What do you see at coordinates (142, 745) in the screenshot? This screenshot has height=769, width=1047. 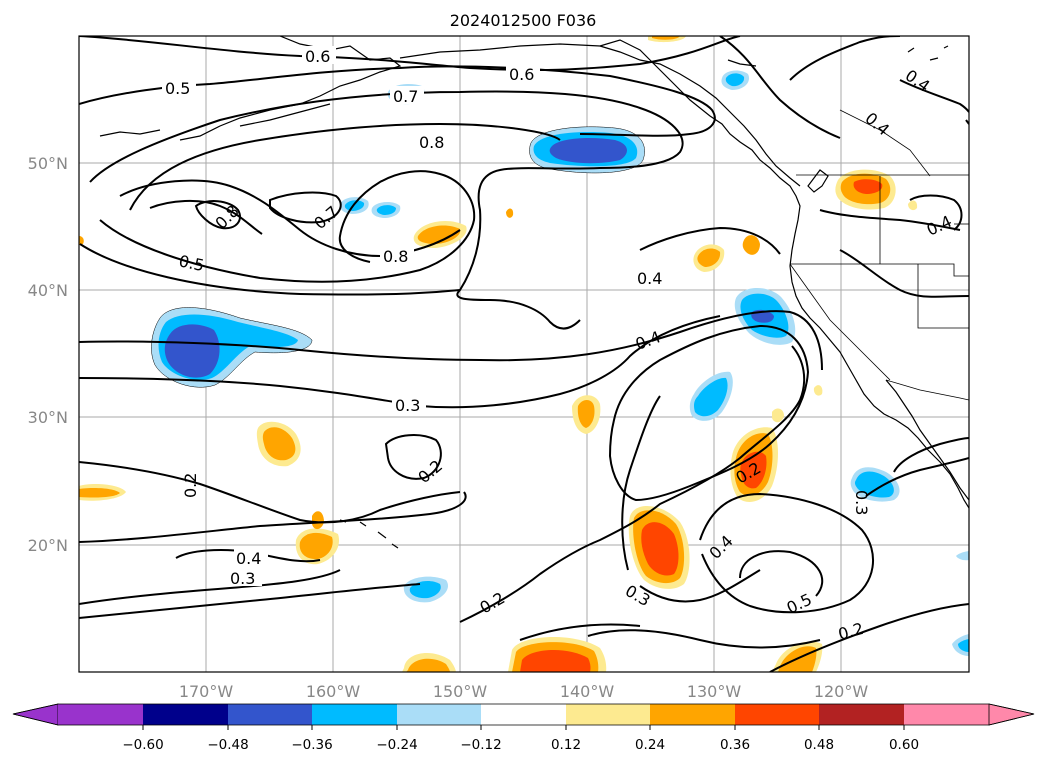 I see `colorbar-tick-label: −0.60` at bounding box center [142, 745].